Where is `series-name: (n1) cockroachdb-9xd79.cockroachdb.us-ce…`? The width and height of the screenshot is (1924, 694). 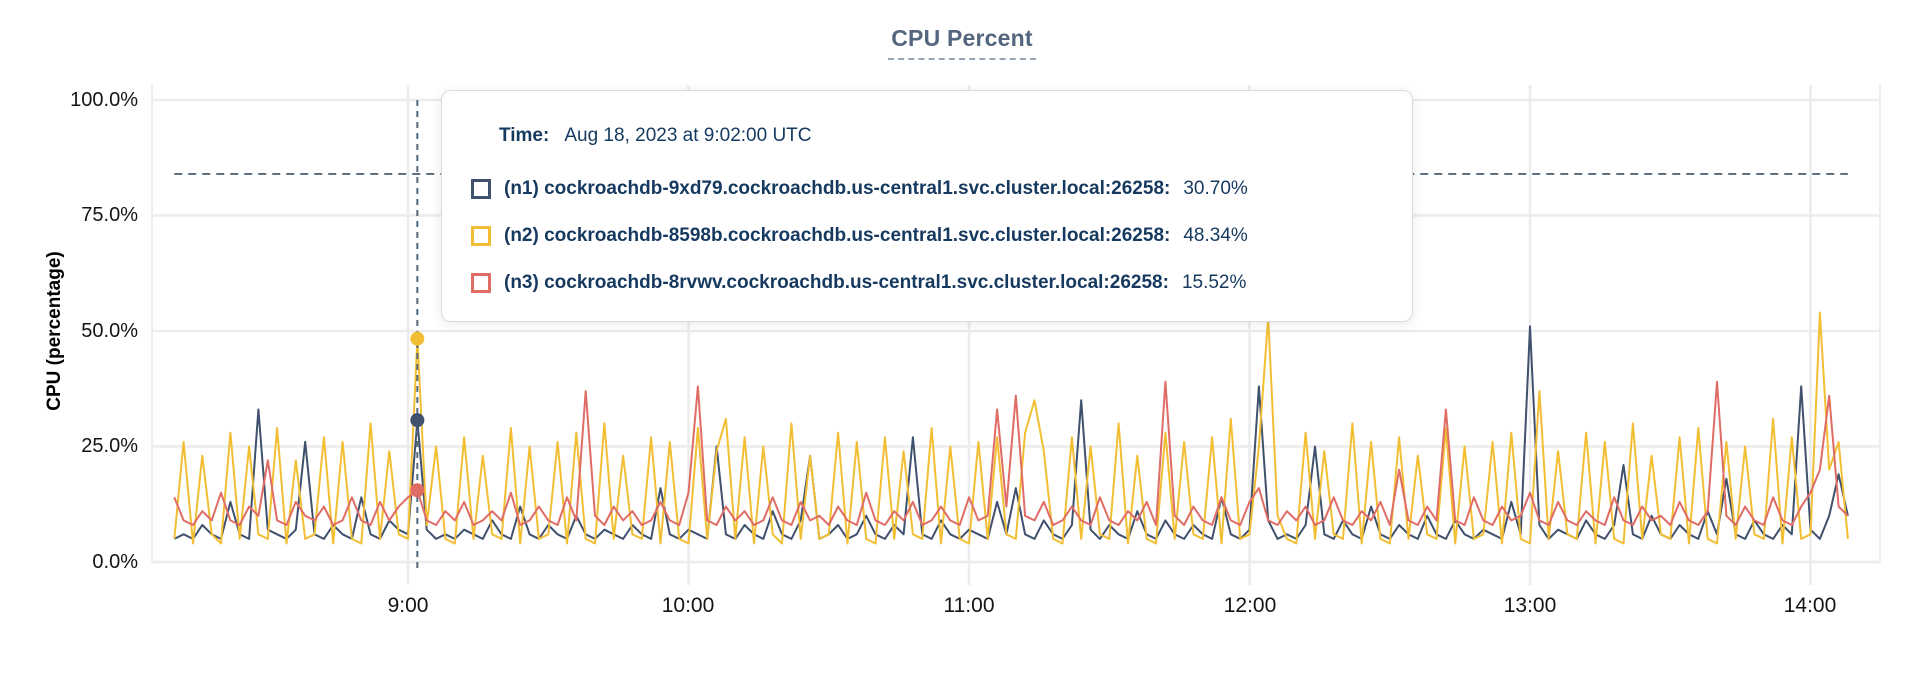
series-name: (n1) cockroachdb-9xd79.cockroachdb.us-ce… is located at coordinates (837, 188).